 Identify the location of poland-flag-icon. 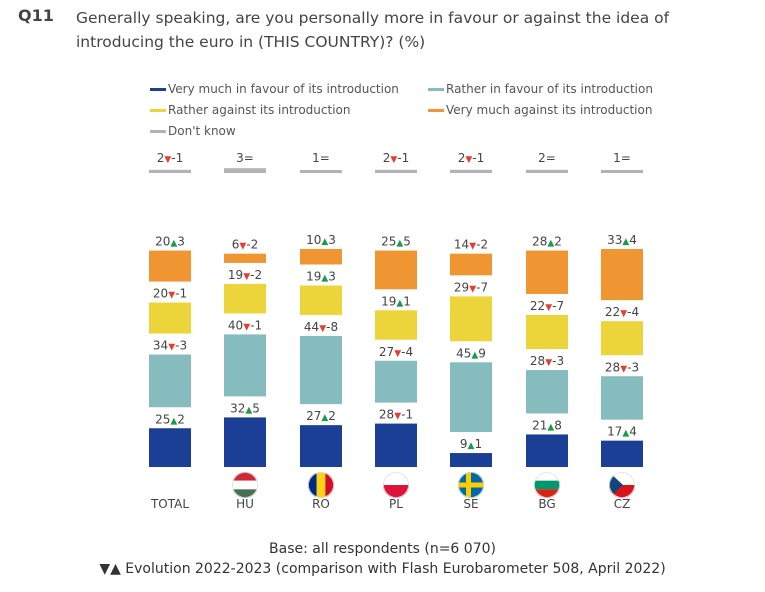
(396, 485).